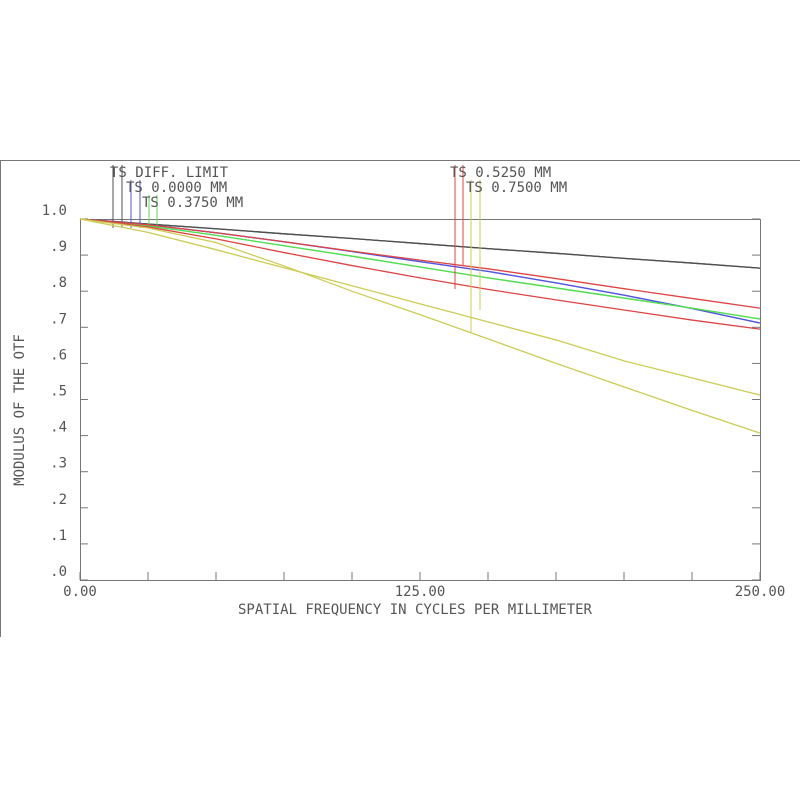 The width and height of the screenshot is (800, 800). I want to click on legend-label: TS 0.0000 MM, so click(176, 188).